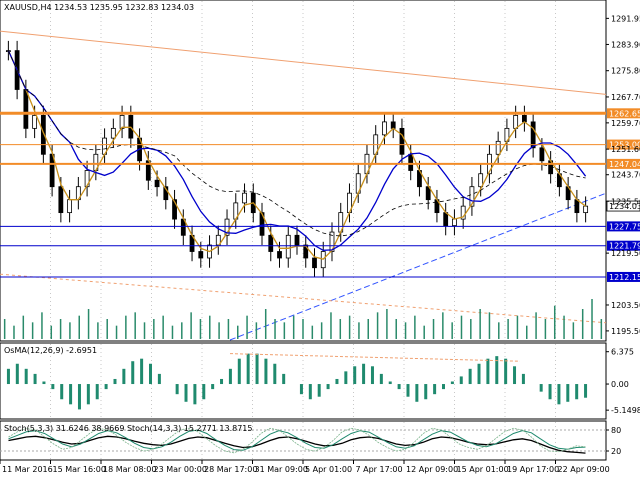 The height and width of the screenshot is (480, 640). What do you see at coordinates (616, 451) in the screenshot?
I see `stoch-tick-label: 20` at bounding box center [616, 451].